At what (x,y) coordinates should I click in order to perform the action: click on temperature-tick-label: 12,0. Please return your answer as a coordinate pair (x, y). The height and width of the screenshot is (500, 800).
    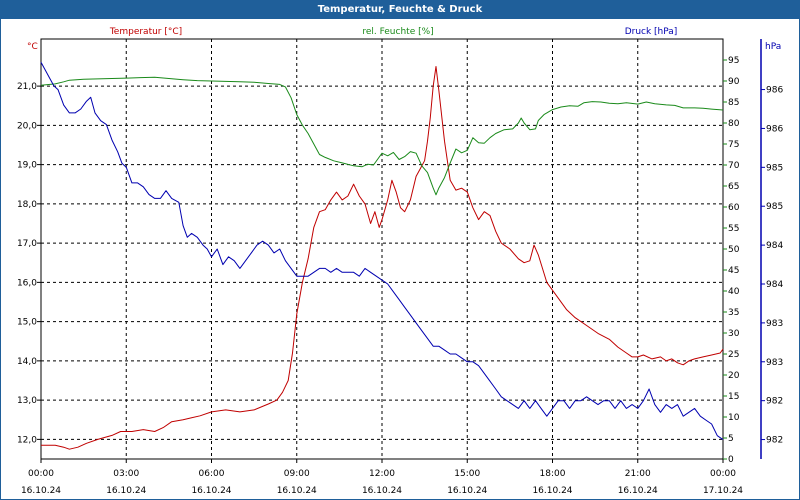
    Looking at the image, I should click on (27, 440).